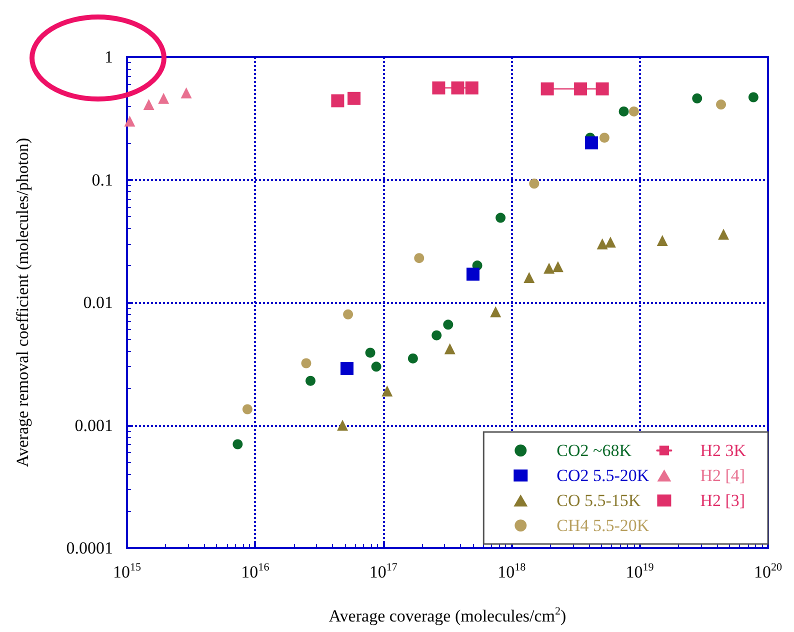 The height and width of the screenshot is (632, 794). Describe the element at coordinates (723, 475) in the screenshot. I see `legend-label: H2 [4]` at that location.